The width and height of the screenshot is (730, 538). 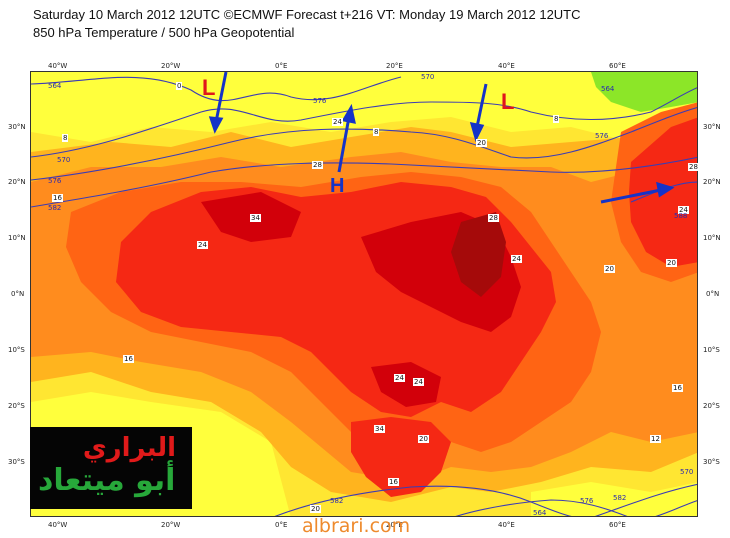 What do you see at coordinates (281, 66) in the screenshot?
I see `lon-label-top-0e: 0°E` at bounding box center [281, 66].